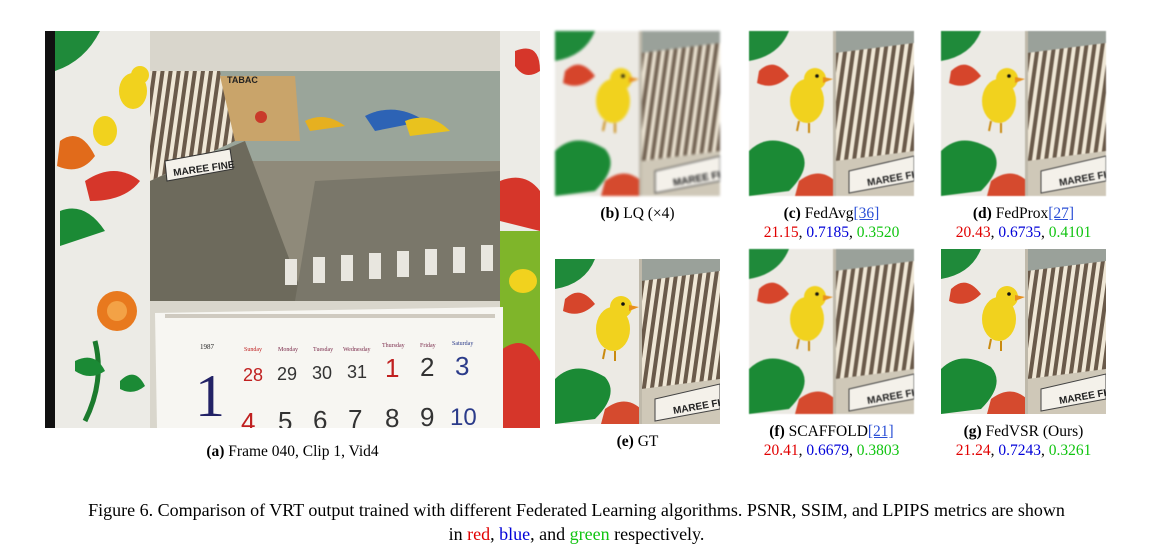 This screenshot has width=1153, height=556. Describe the element at coordinates (355, 416) in the screenshot. I see `date-7: 7` at that location.